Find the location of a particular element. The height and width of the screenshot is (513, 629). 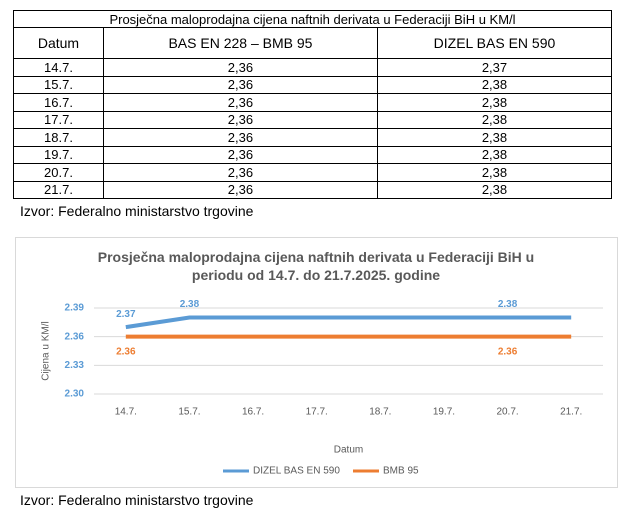

y-tick-label: 2.39 is located at coordinates (75, 308).